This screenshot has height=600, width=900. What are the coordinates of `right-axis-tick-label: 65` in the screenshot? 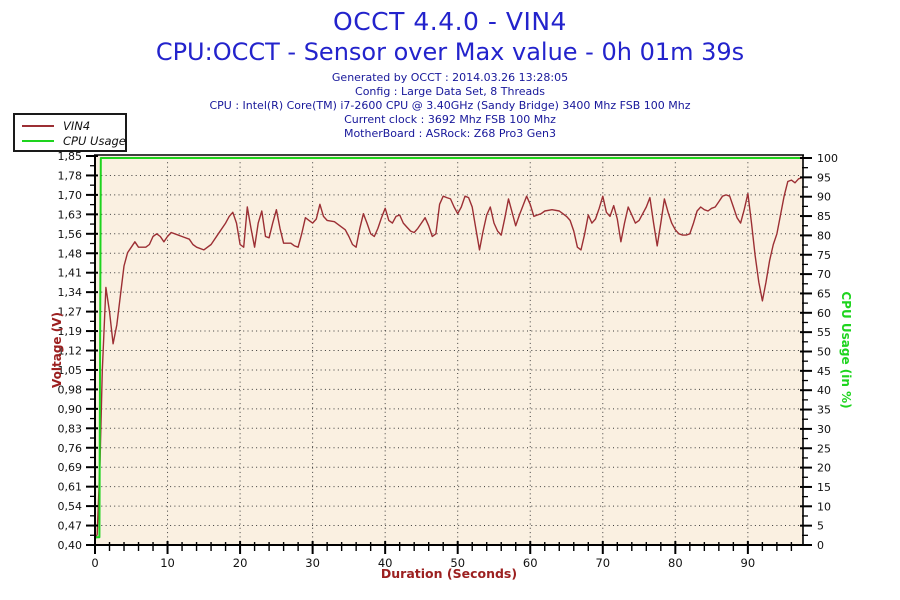 It's located at (824, 293).